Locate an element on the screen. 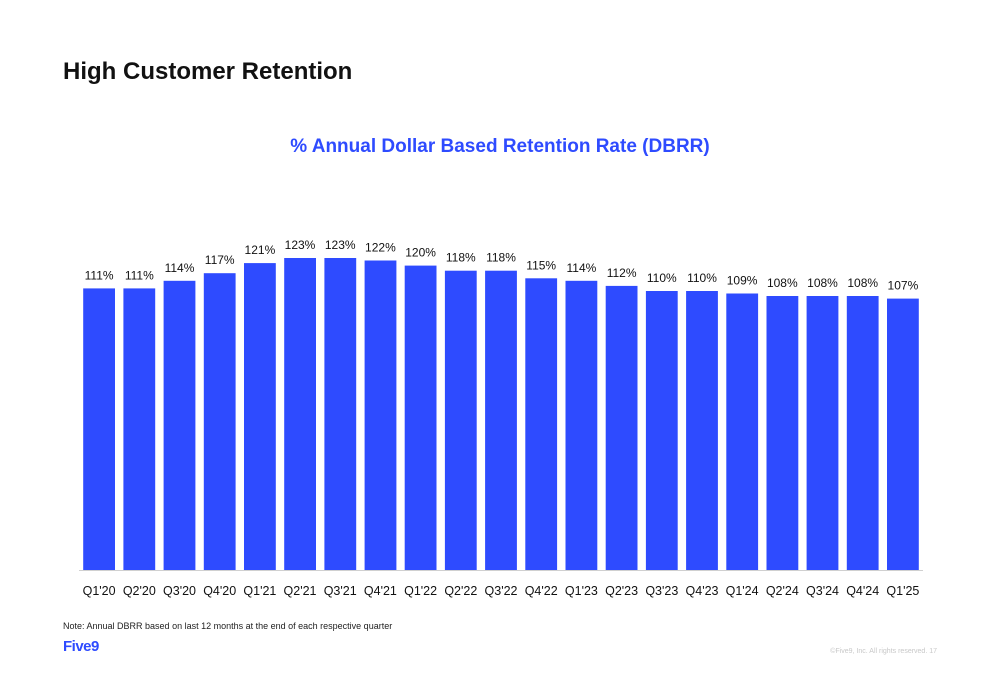  bar-Q2'24 is located at coordinates (782, 433).